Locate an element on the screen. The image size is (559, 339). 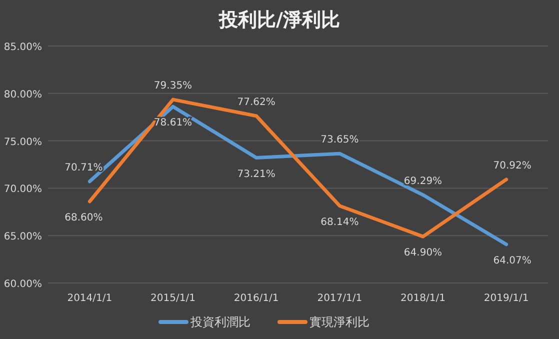
y-tick-label: 65.00% is located at coordinates (23, 237).